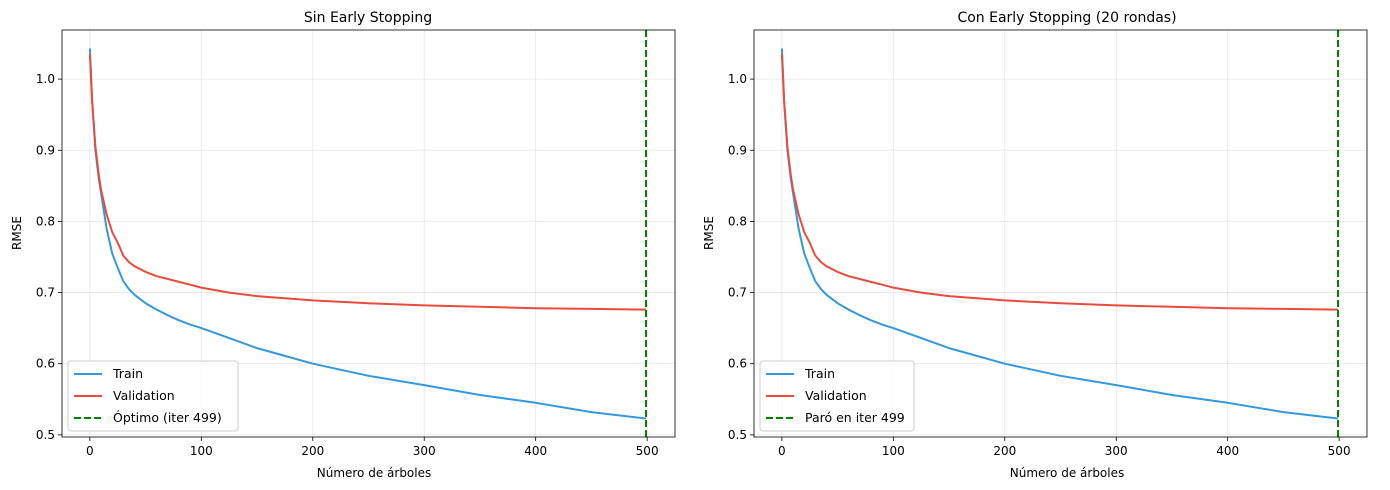  I want to click on legend-label: Óptimo (iter 499), so click(167, 417).